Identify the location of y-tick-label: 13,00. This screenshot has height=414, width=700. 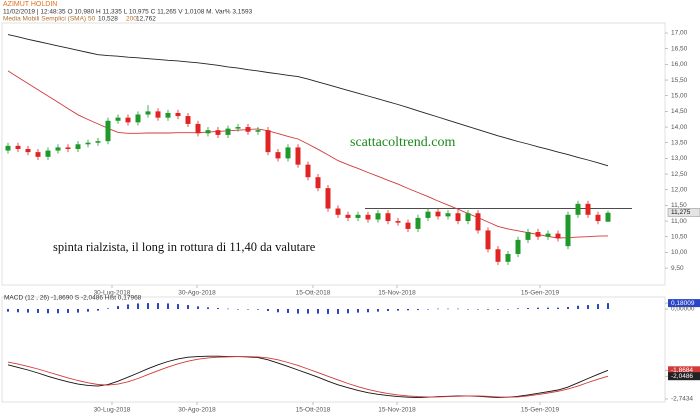
(679, 158).